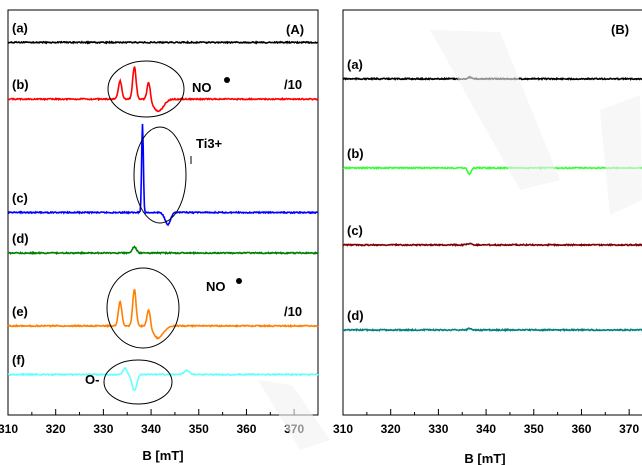 Image resolution: width=642 pixels, height=465 pixels. Describe the element at coordinates (629, 429) in the screenshot. I see `x-tick-label: 370` at that location.